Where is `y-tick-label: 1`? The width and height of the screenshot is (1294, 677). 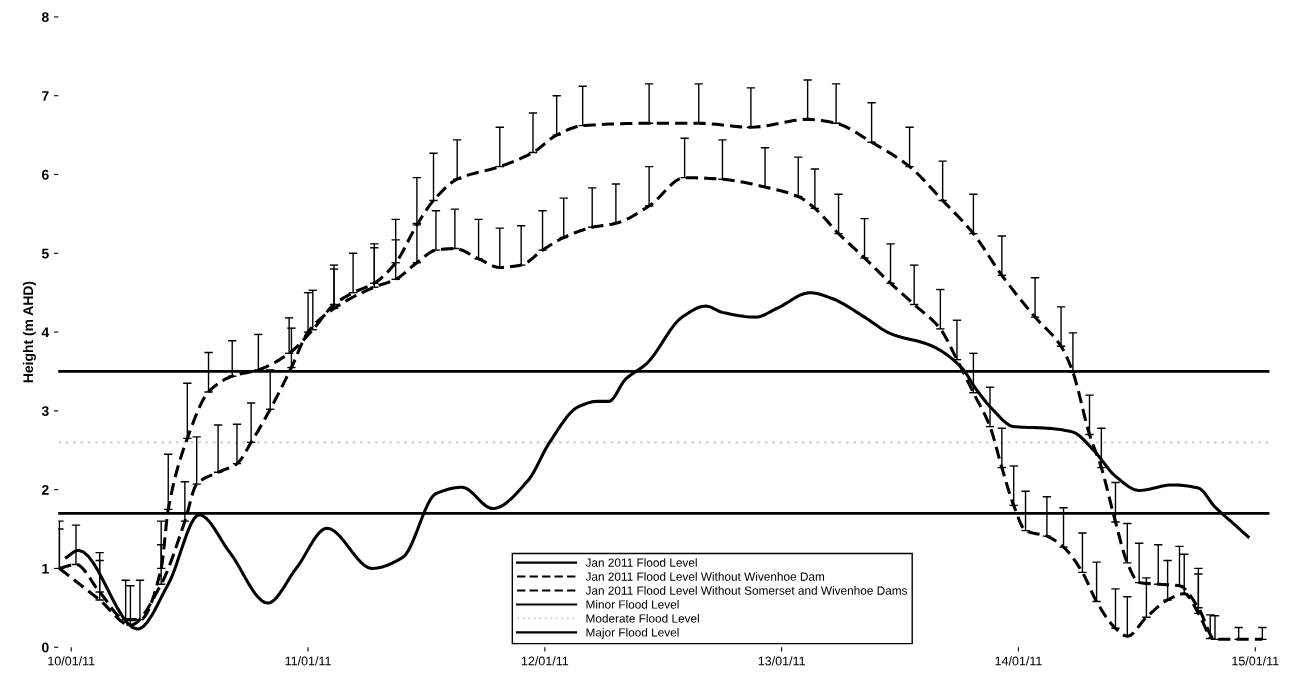 y-tick-label: 1 is located at coordinates (45, 568).